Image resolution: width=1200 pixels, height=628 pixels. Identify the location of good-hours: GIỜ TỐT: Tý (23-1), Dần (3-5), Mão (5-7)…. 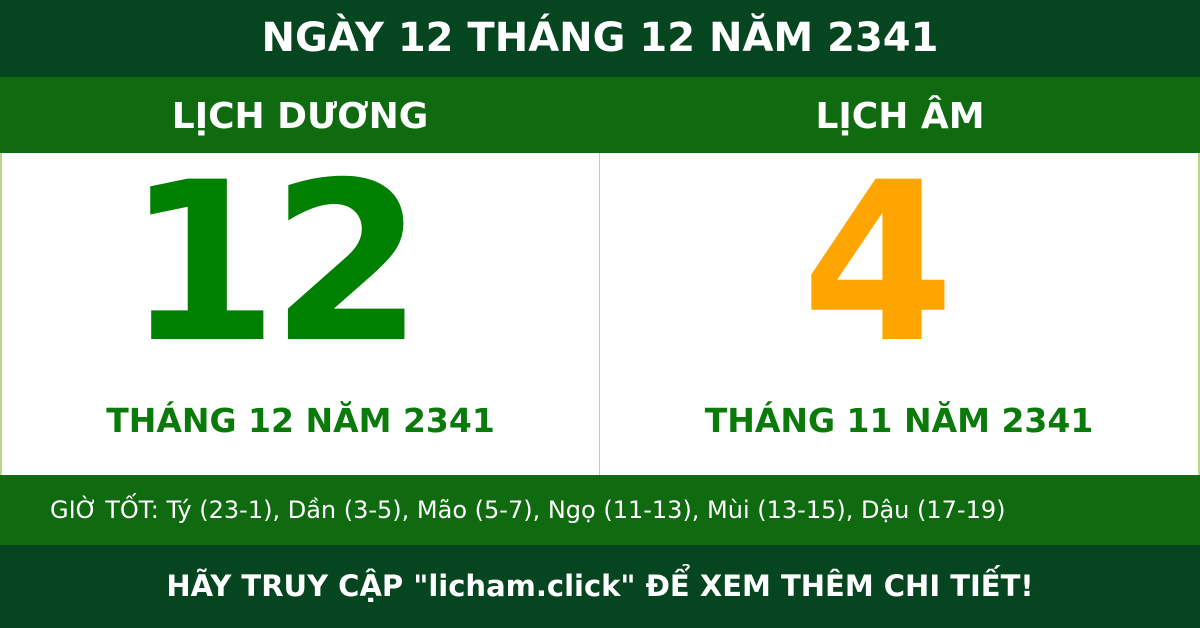
(600, 510).